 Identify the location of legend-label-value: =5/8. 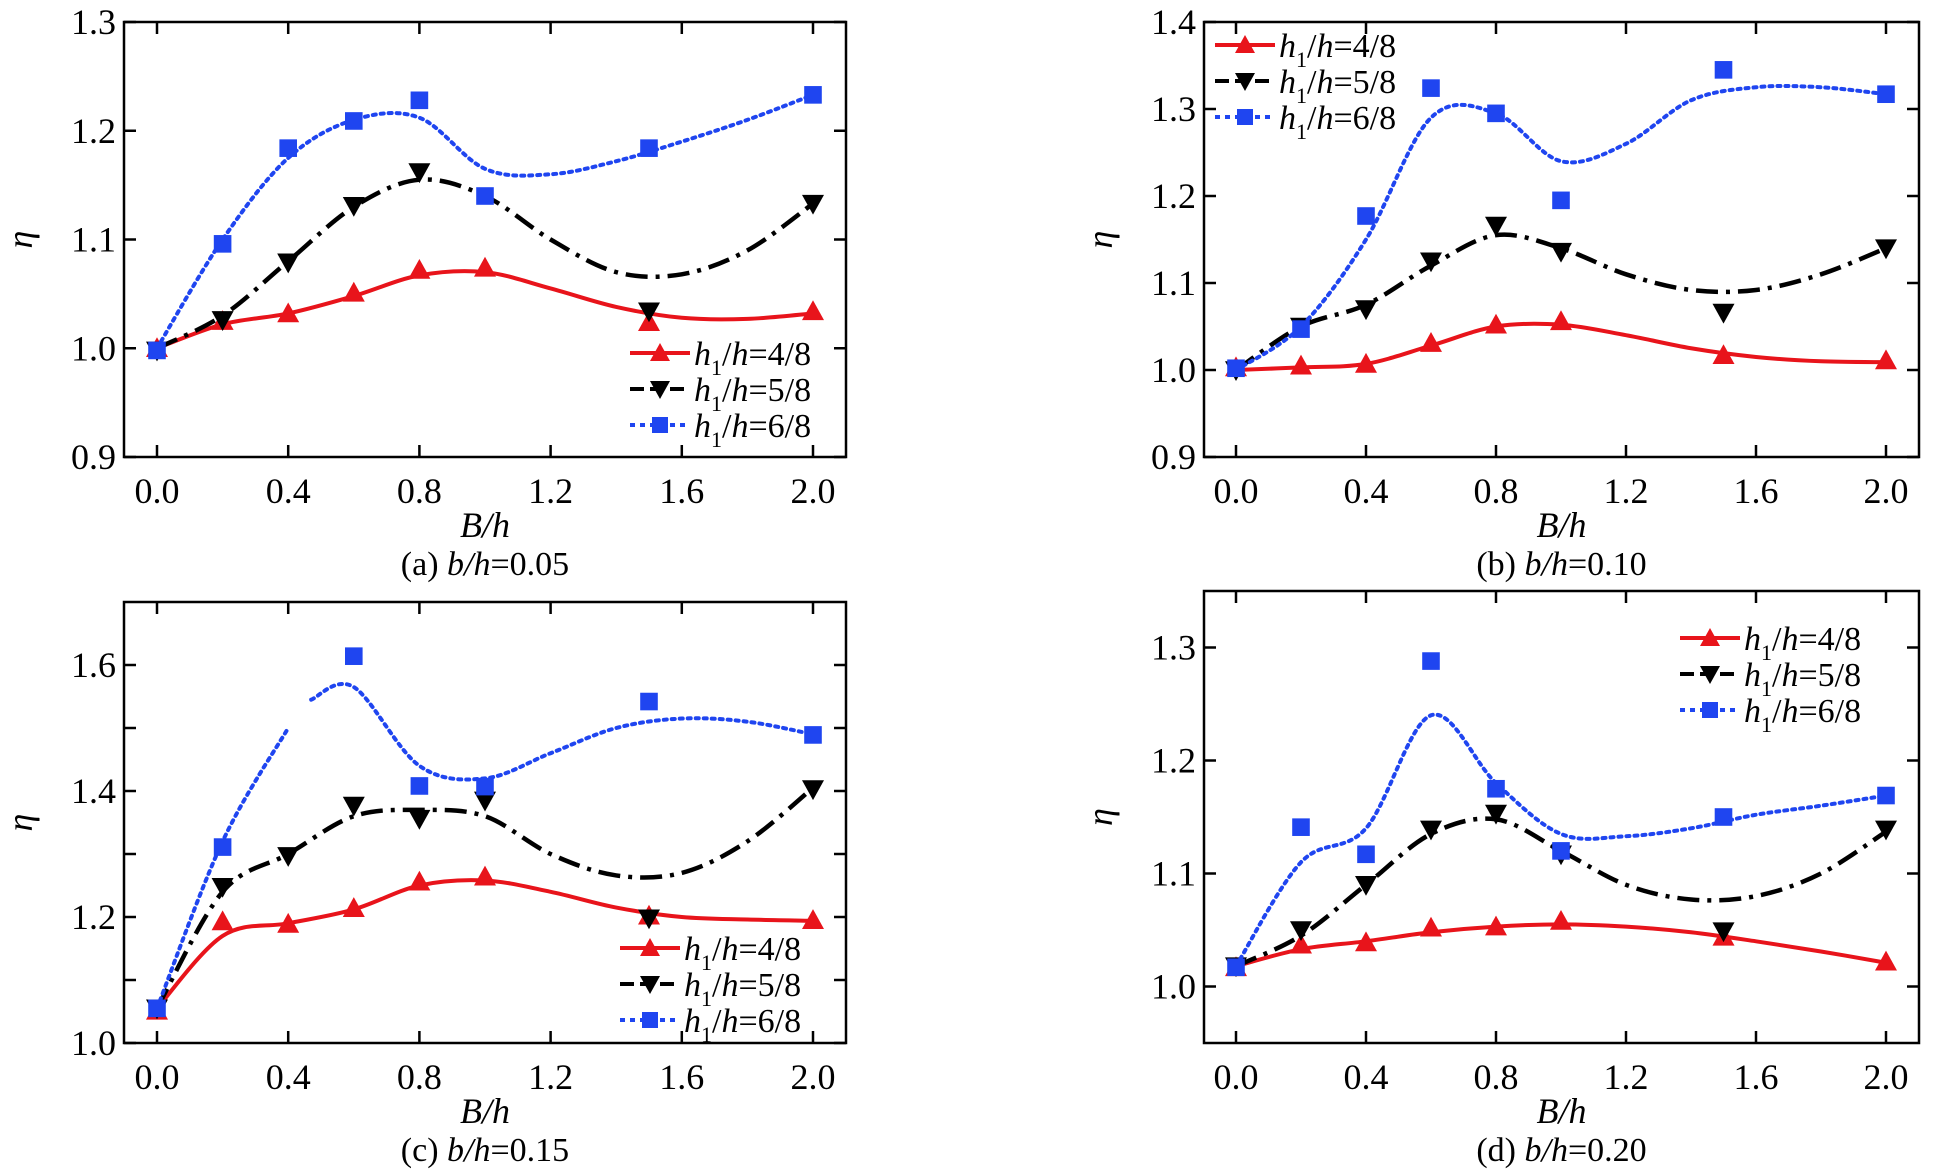
(769, 985).